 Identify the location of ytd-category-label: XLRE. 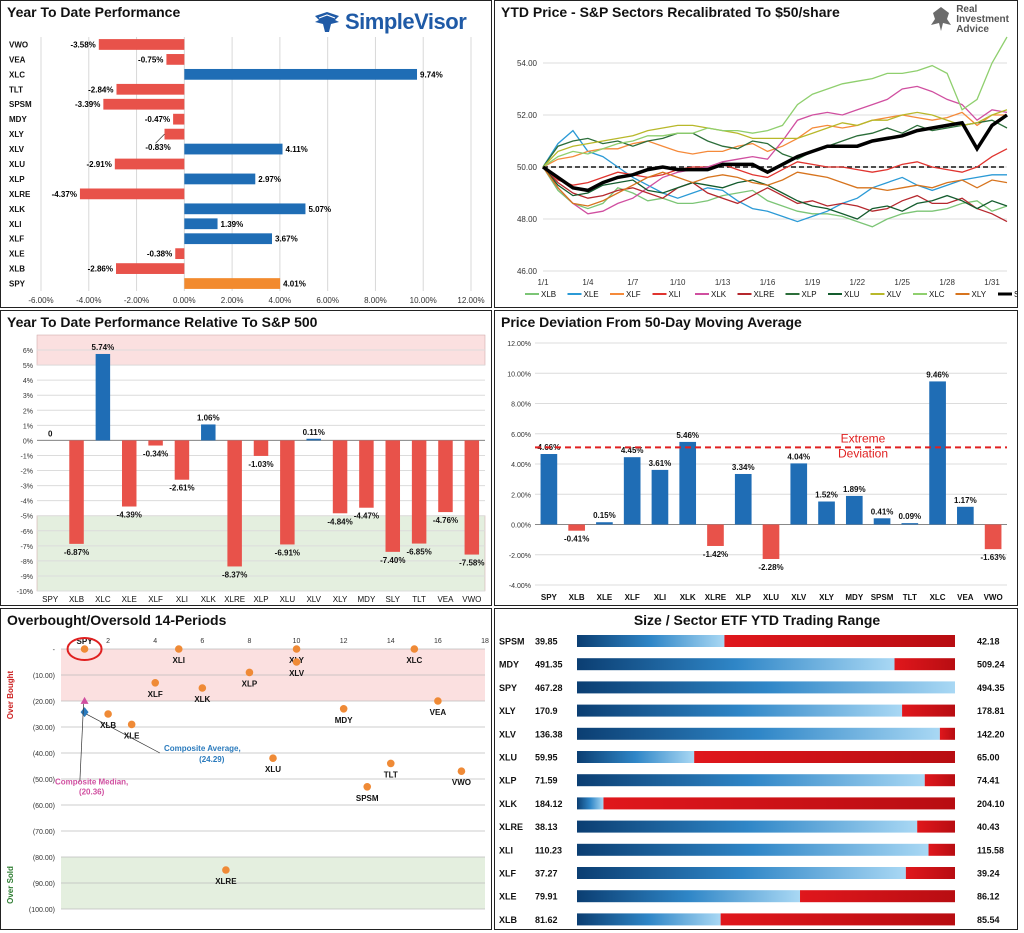
(20, 194).